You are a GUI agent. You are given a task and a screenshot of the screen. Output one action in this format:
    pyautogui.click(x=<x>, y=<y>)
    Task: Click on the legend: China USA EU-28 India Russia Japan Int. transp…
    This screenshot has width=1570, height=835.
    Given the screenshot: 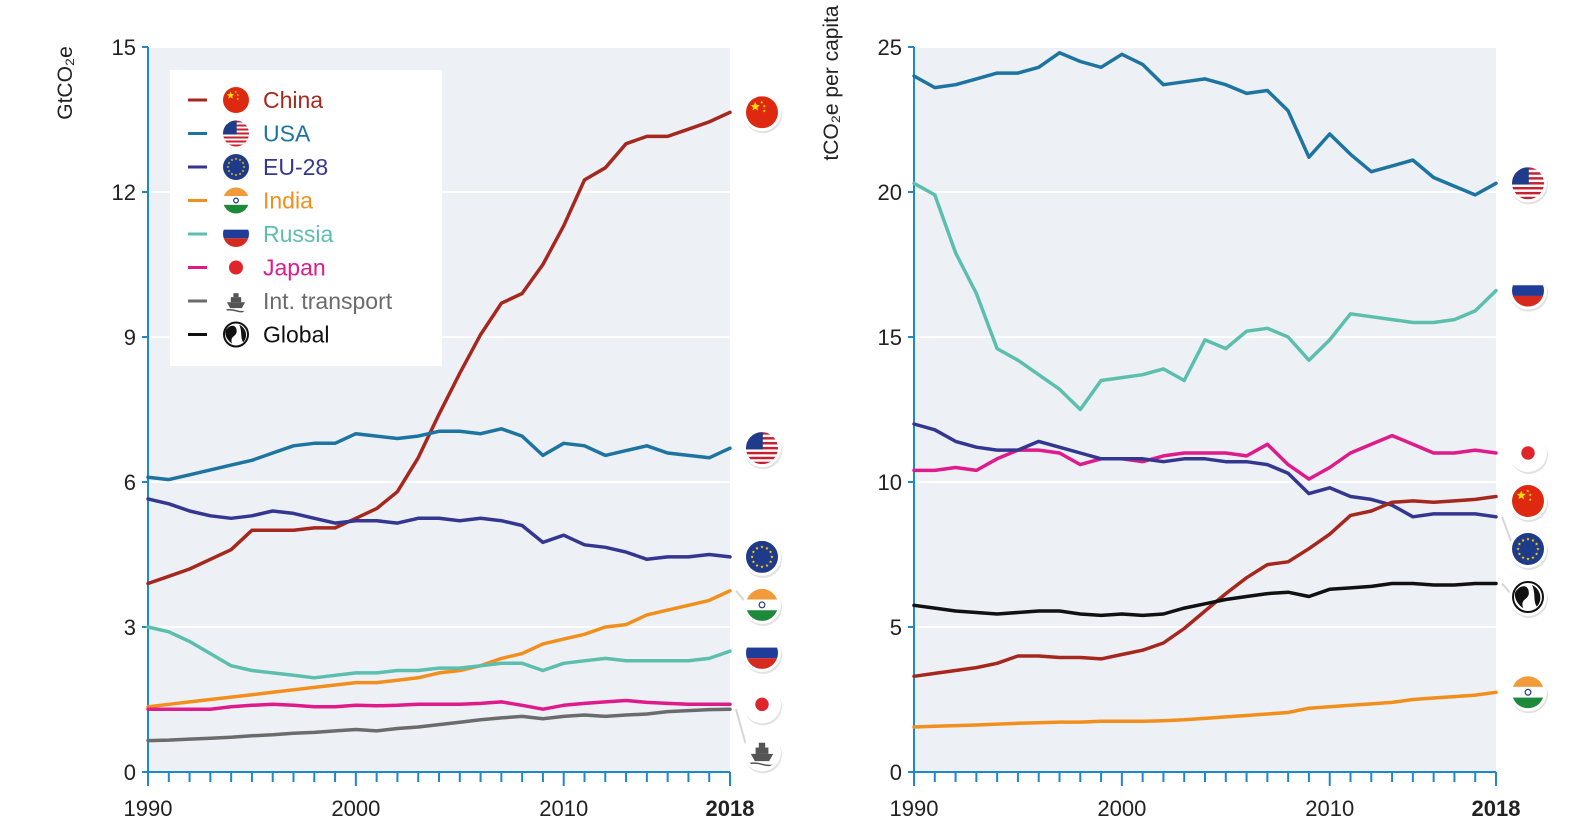 What is the action you would take?
    pyautogui.click(x=306, y=218)
    